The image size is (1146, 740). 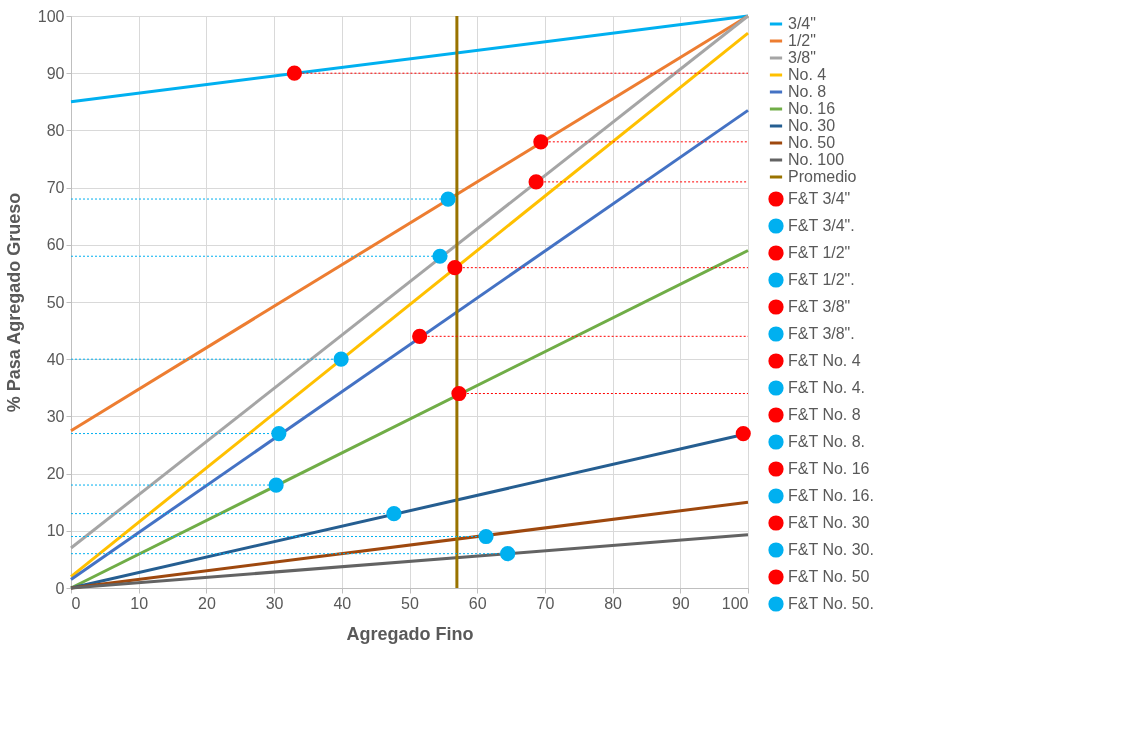 I want to click on legend-label: F&T No. 4, so click(x=824, y=360).